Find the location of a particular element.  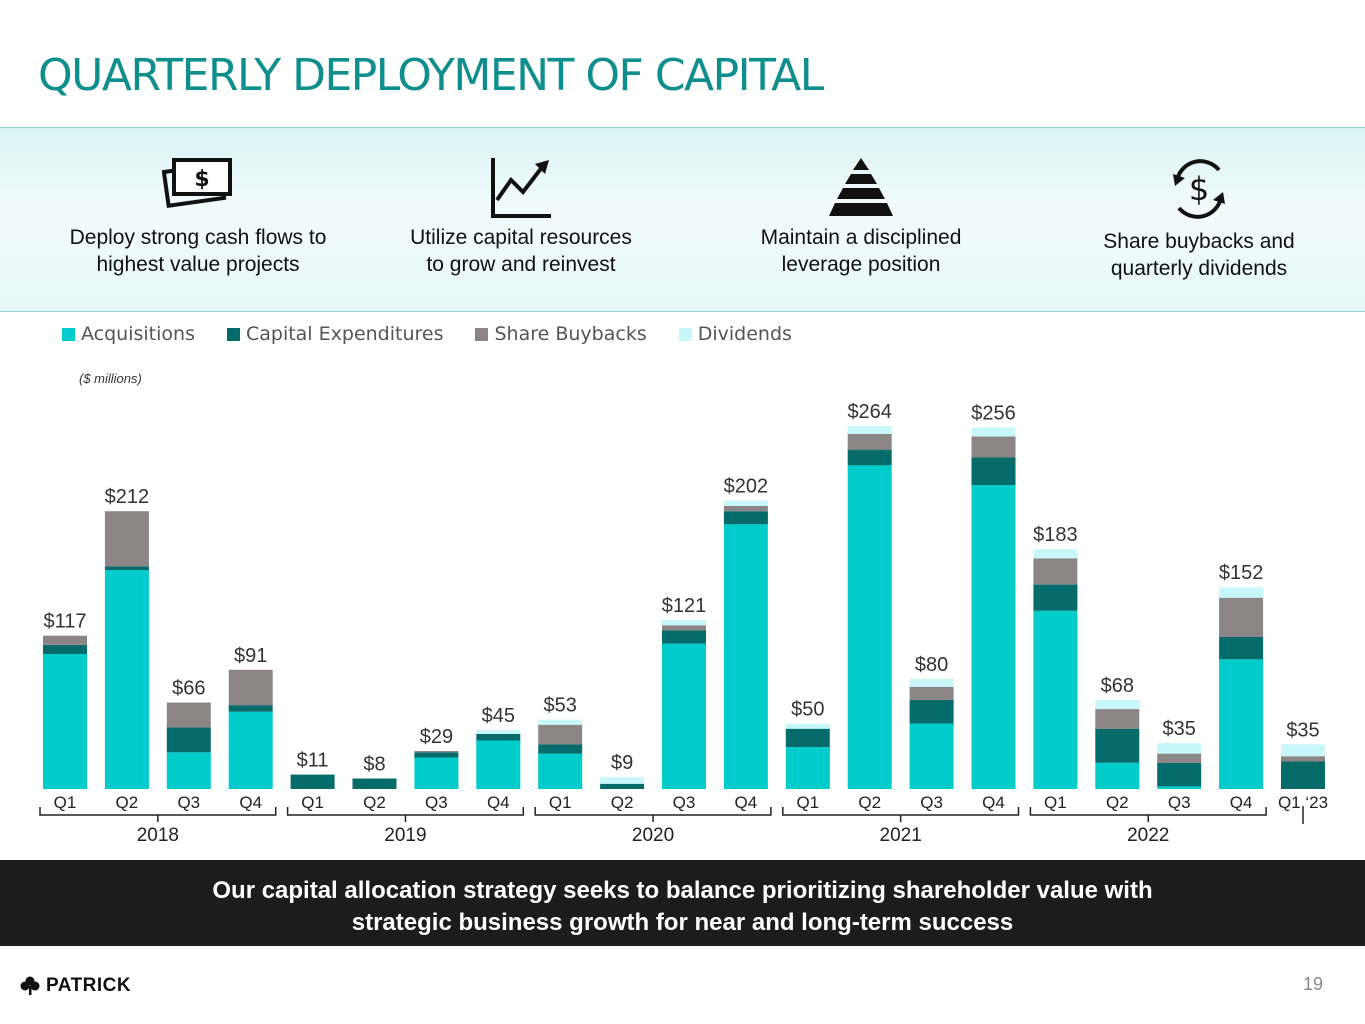

legend-item-acquisitions: Acquisitions is located at coordinates (128, 334).